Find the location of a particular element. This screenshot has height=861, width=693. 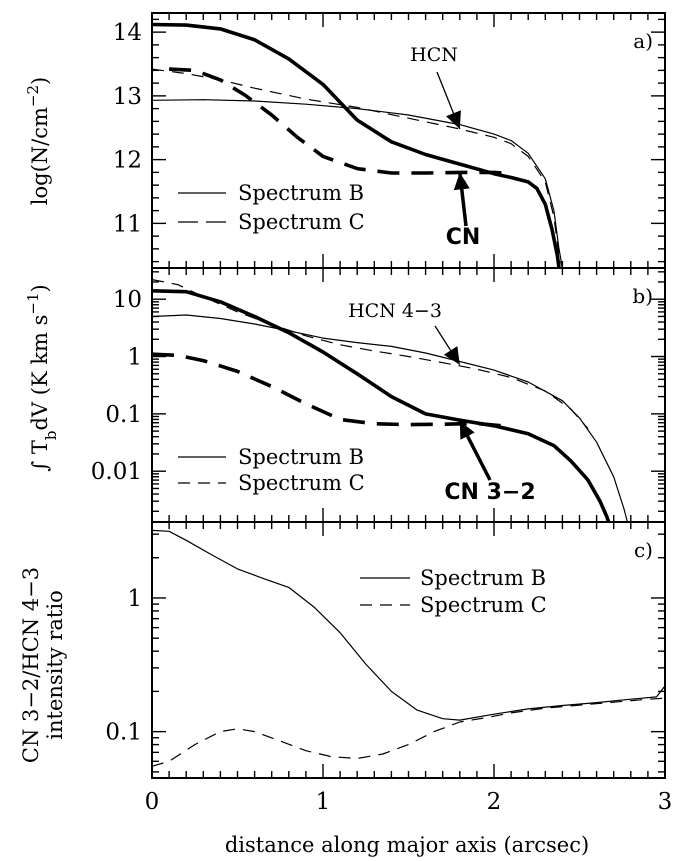

series-line-hcn-spectrum-c is located at coordinates (357, 168).